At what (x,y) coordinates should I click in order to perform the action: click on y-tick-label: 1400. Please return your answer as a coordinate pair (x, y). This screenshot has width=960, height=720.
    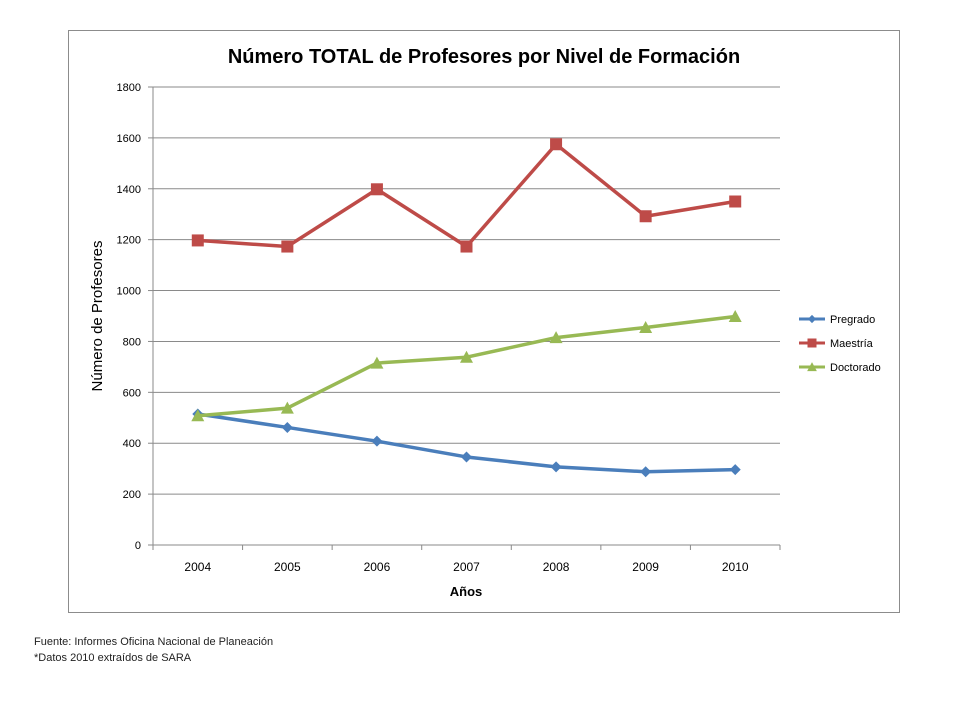
    Looking at the image, I should click on (129, 190).